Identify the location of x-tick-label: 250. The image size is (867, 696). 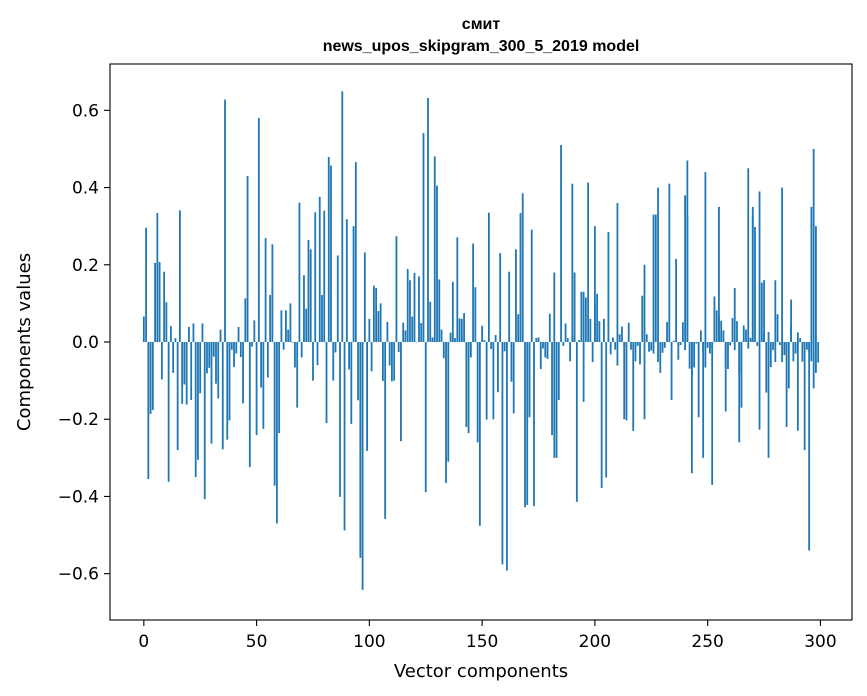
(707, 642).